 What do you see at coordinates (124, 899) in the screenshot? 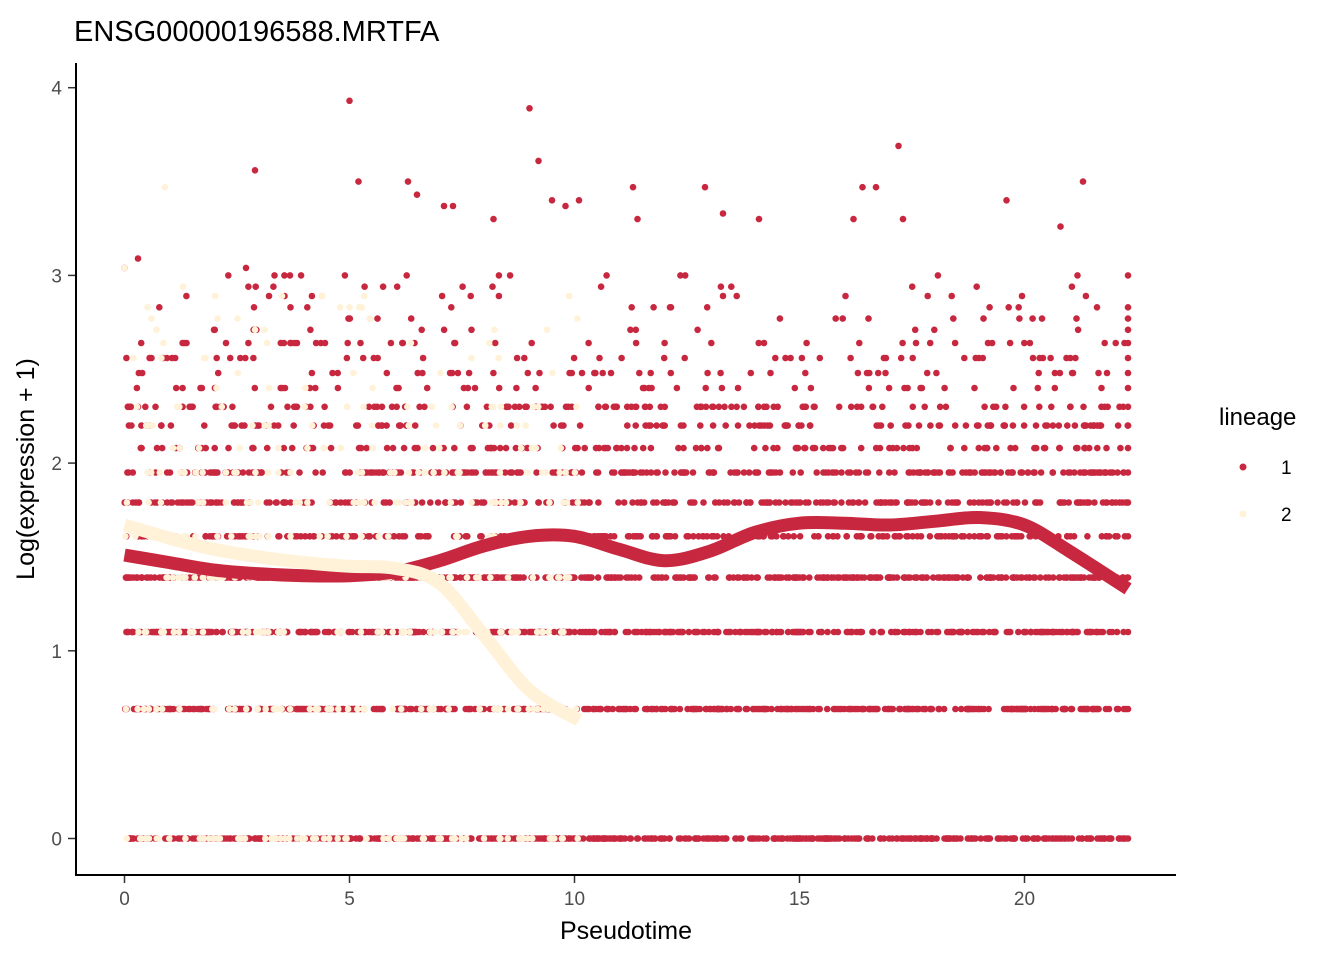
I see `x-tick-label: 0` at bounding box center [124, 899].